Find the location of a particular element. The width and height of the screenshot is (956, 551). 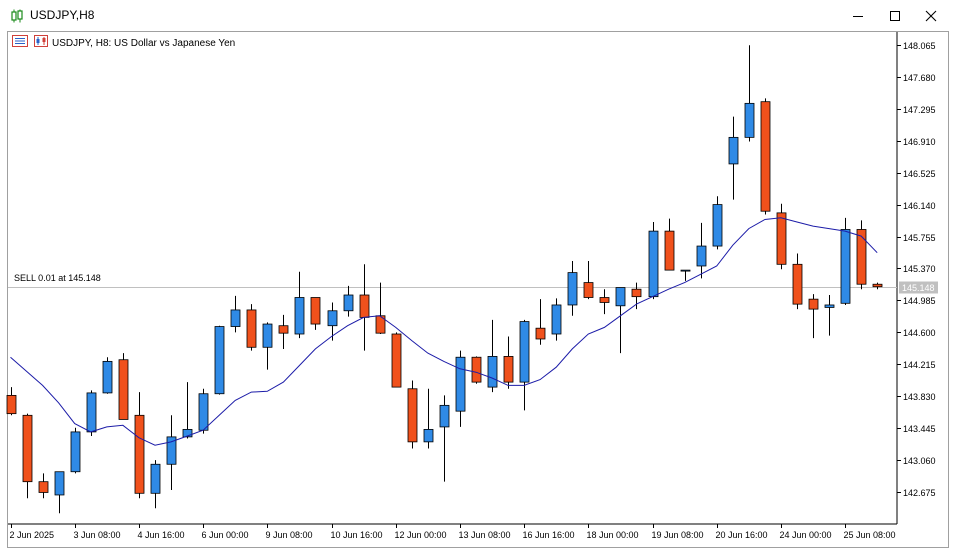

price-tick-label: 144.215 is located at coordinates (919, 365).